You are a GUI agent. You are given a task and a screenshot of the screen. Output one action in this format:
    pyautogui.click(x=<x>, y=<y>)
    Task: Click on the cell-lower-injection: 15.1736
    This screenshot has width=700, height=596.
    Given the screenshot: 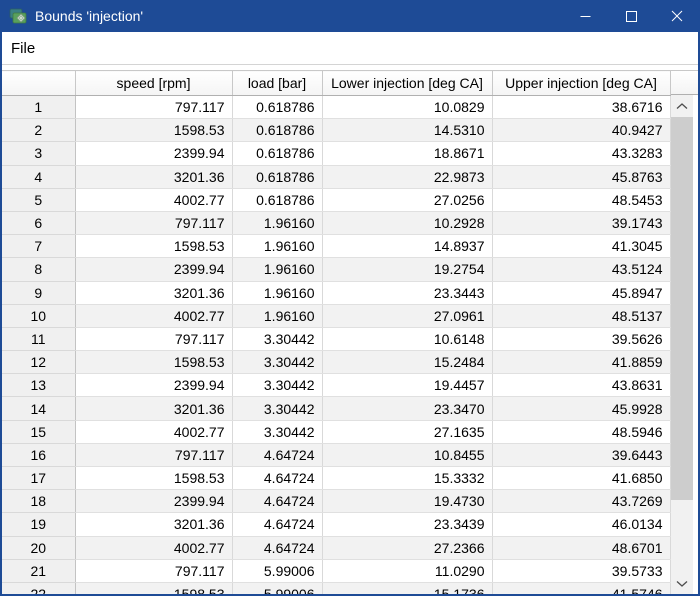 What is the action you would take?
    pyautogui.click(x=407, y=588)
    